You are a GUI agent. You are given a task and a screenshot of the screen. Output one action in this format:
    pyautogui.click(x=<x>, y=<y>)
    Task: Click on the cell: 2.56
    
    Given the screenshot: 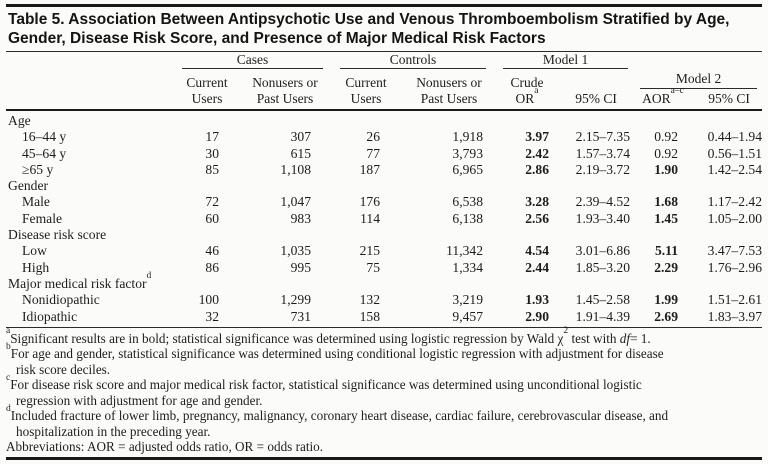 What is the action you would take?
    pyautogui.click(x=537, y=218)
    